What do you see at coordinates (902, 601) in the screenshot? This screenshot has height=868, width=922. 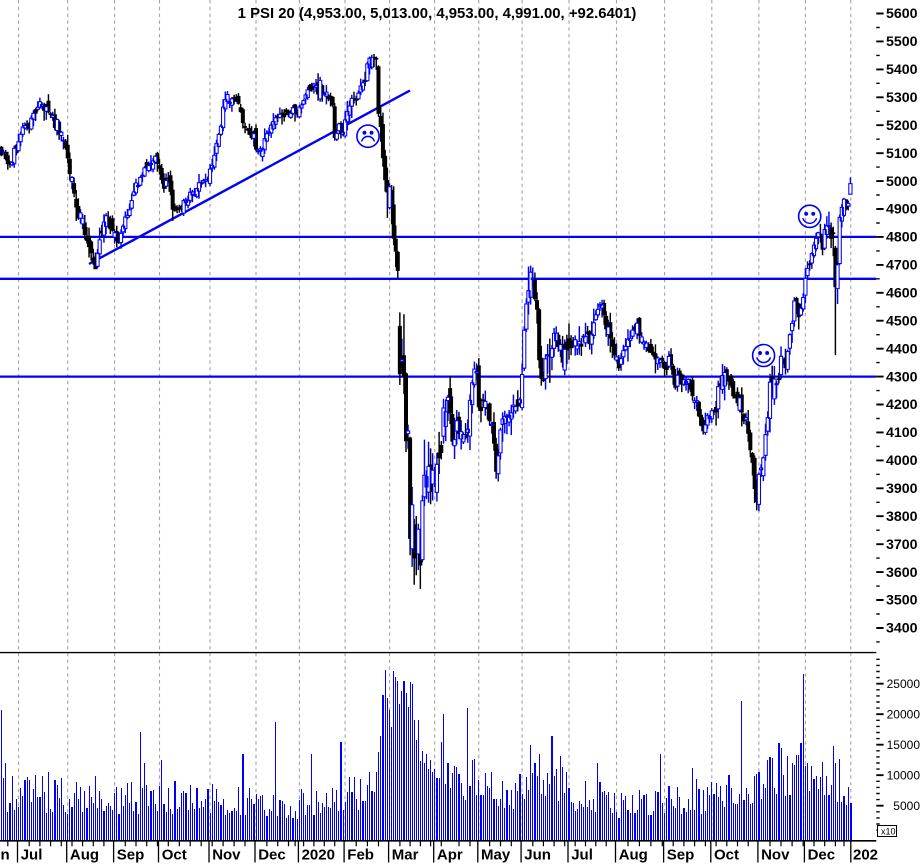 I see `svg-text: 3500` at bounding box center [902, 601].